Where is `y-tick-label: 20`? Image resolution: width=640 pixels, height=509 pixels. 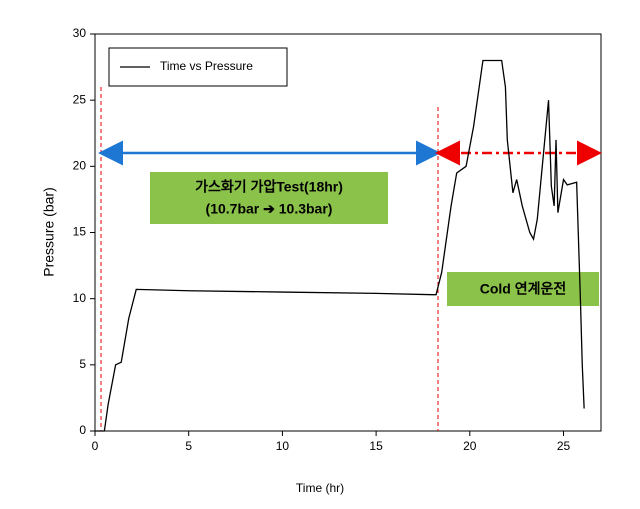
y-tick-label: 20 is located at coordinates (80, 166).